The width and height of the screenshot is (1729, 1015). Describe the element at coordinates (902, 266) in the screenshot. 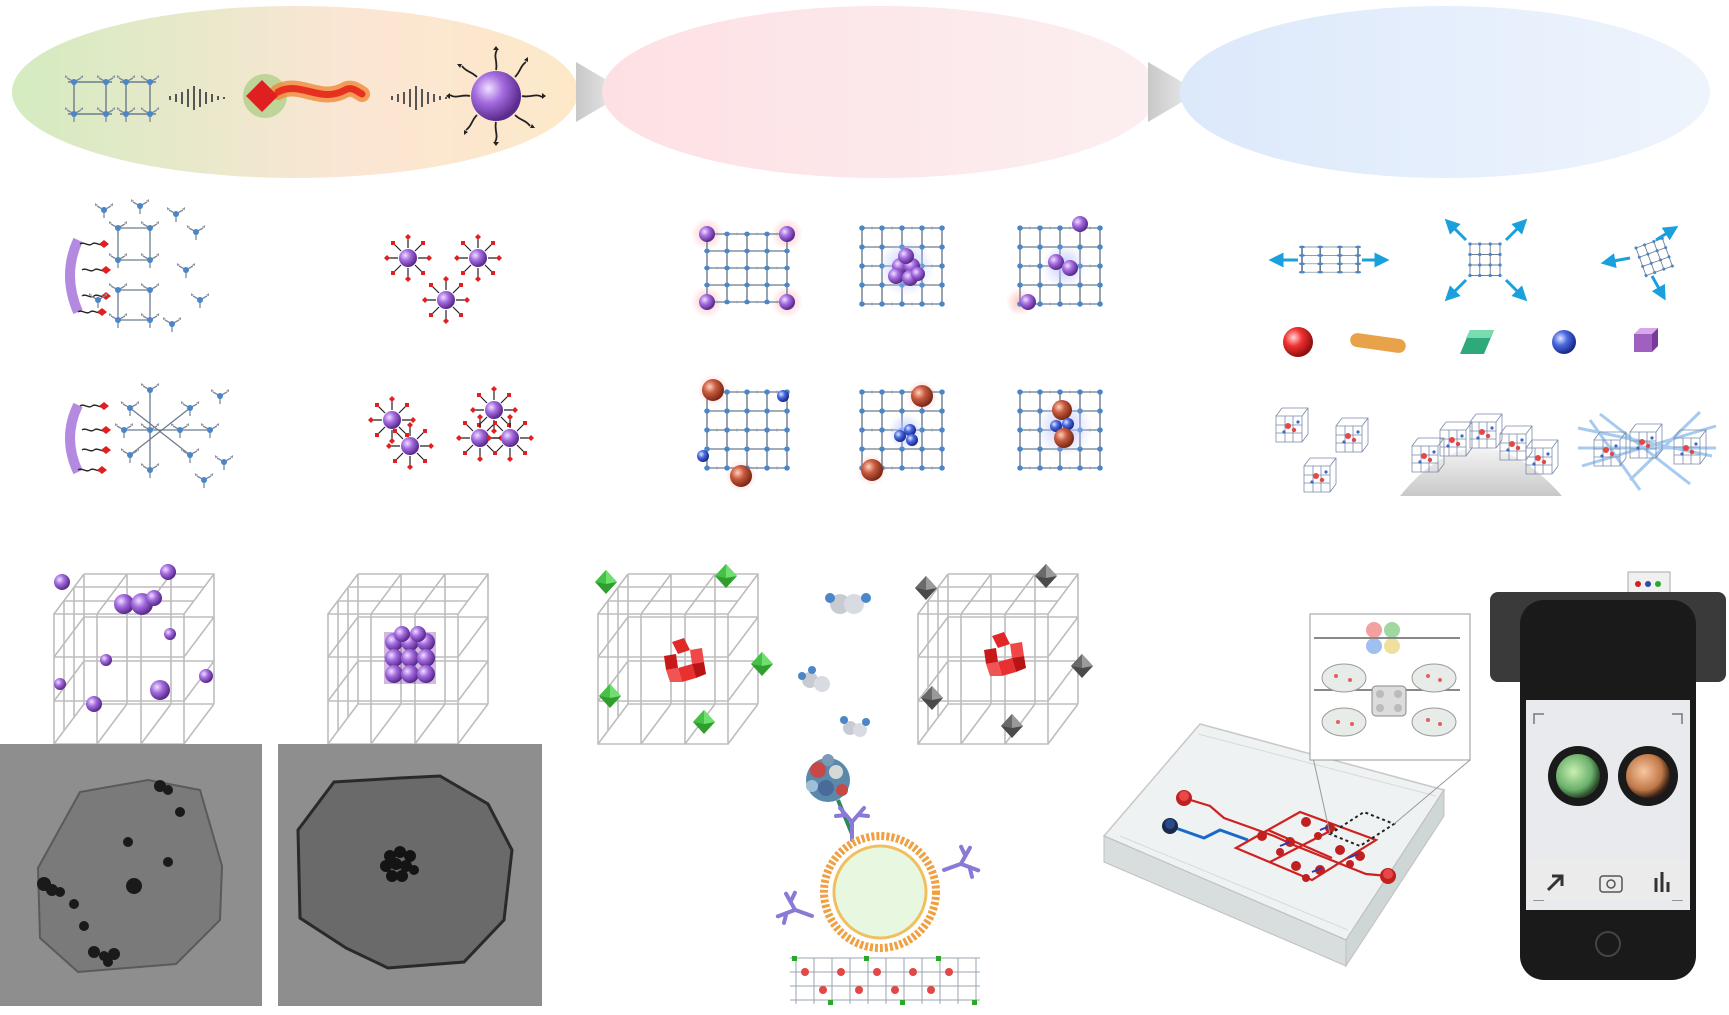

I see `grid-particles-center` at that location.